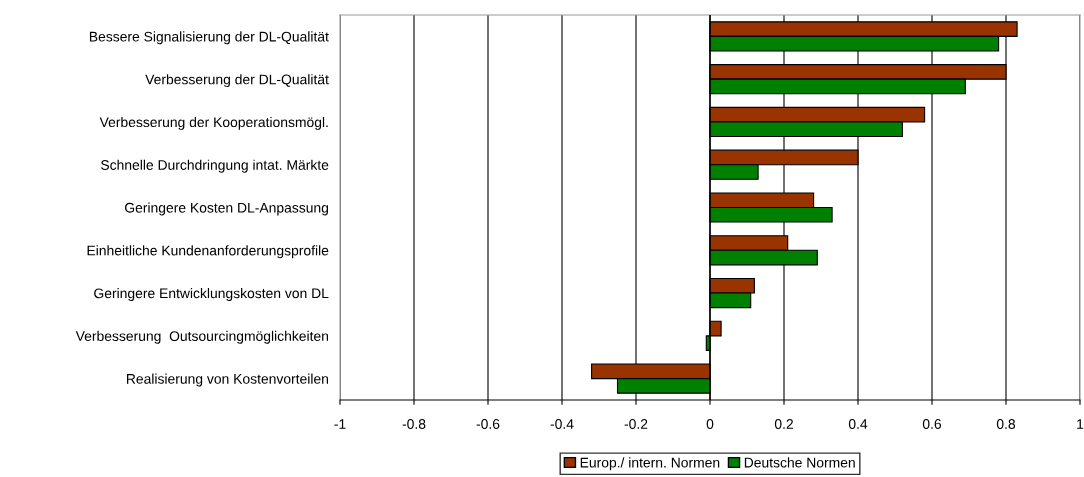  I want to click on x-tick-label: -0.6, so click(488, 424).